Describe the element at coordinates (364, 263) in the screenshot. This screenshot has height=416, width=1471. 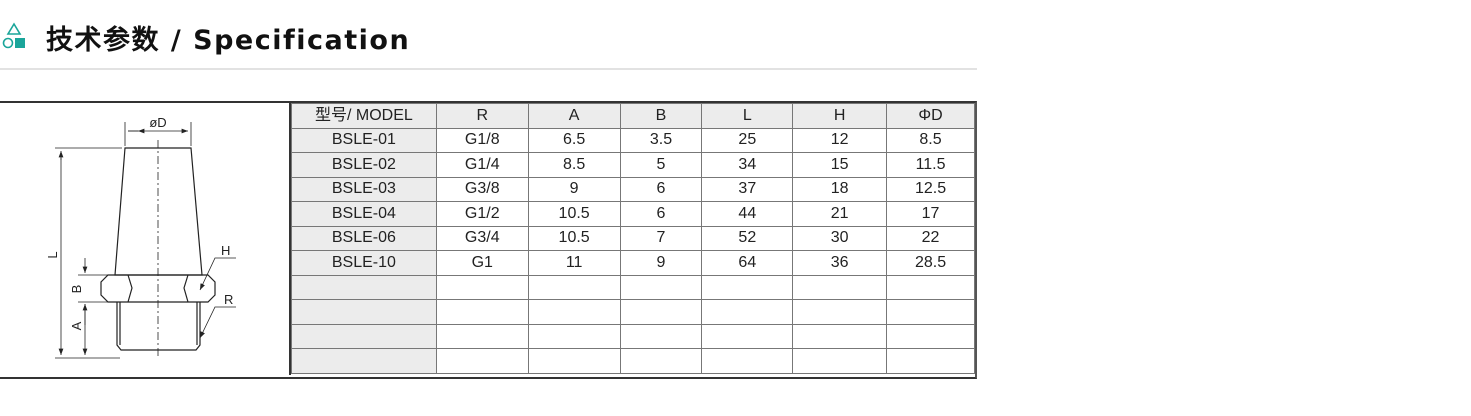
I see `model-cell: BSLE-10` at that location.